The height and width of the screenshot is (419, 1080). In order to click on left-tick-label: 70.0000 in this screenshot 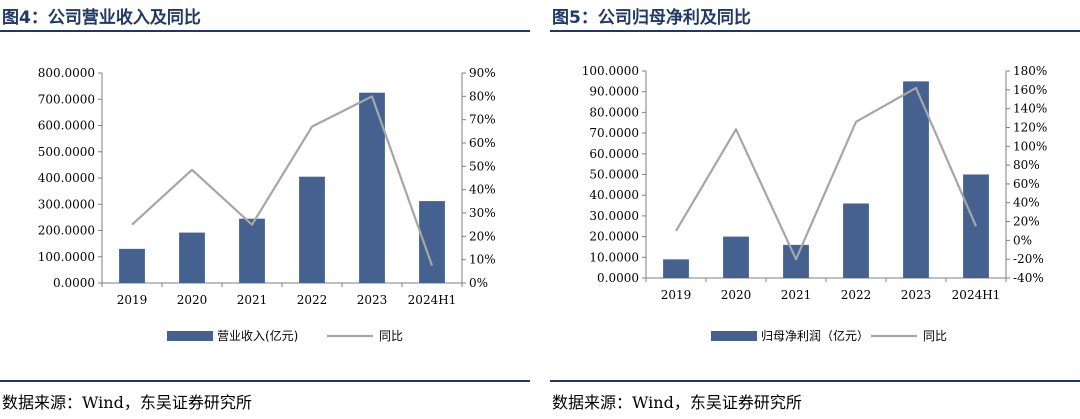, I will do `click(614, 133)`.